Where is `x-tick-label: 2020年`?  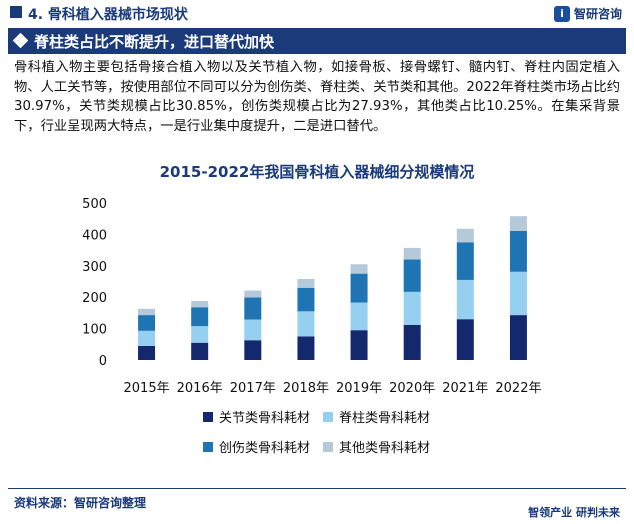
x-tick-label: 2020年 is located at coordinates (412, 388).